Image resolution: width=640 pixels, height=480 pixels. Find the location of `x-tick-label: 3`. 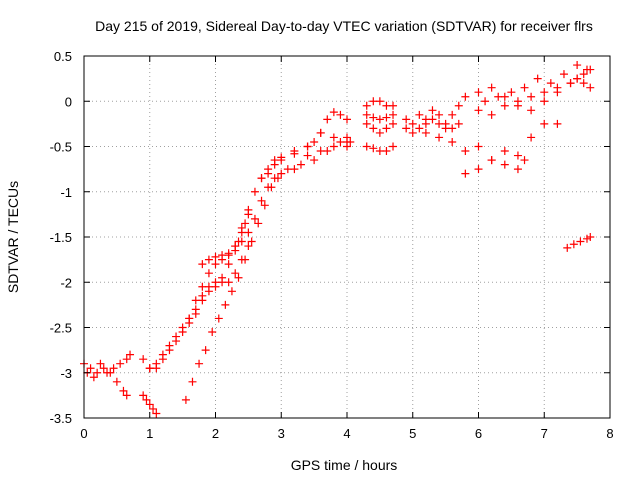

x-tick-label: 3 is located at coordinates (281, 433).